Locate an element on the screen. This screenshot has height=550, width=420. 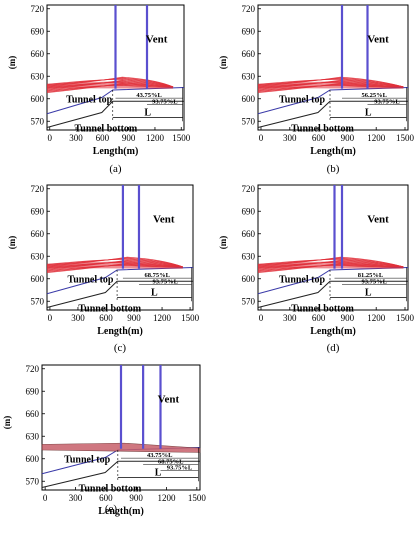
smoke-layer is located at coordinates (331, 265).